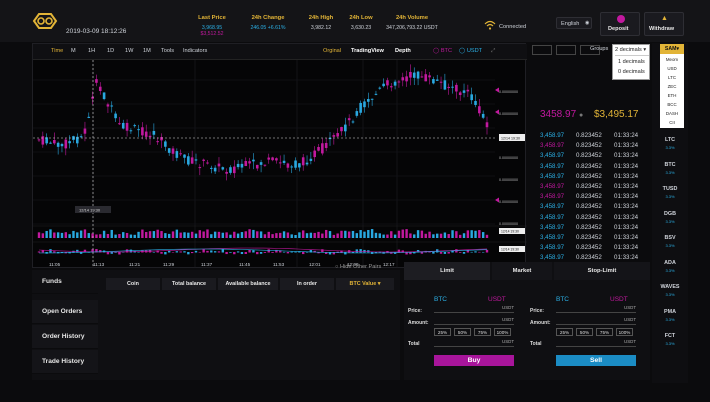  I want to click on buy-percent-button: 50%, so click(462, 332).